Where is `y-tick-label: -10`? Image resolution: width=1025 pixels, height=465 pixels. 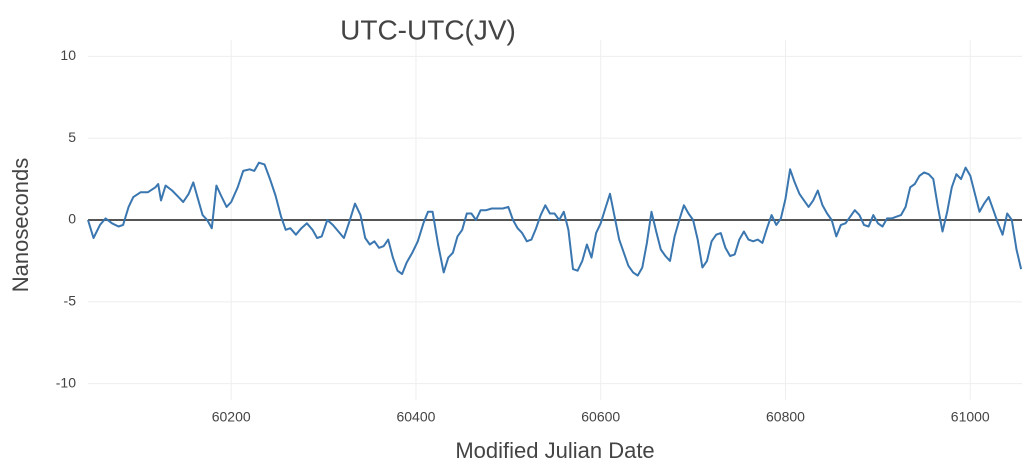 y-tick-label: -10 is located at coordinates (66, 382).